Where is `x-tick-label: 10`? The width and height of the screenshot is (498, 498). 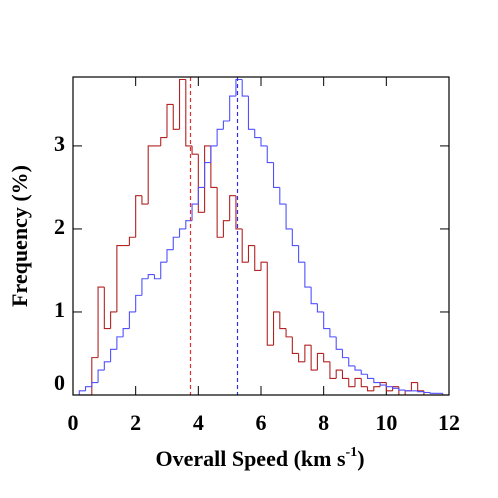 x-tick-label: 10 is located at coordinates (386, 422).